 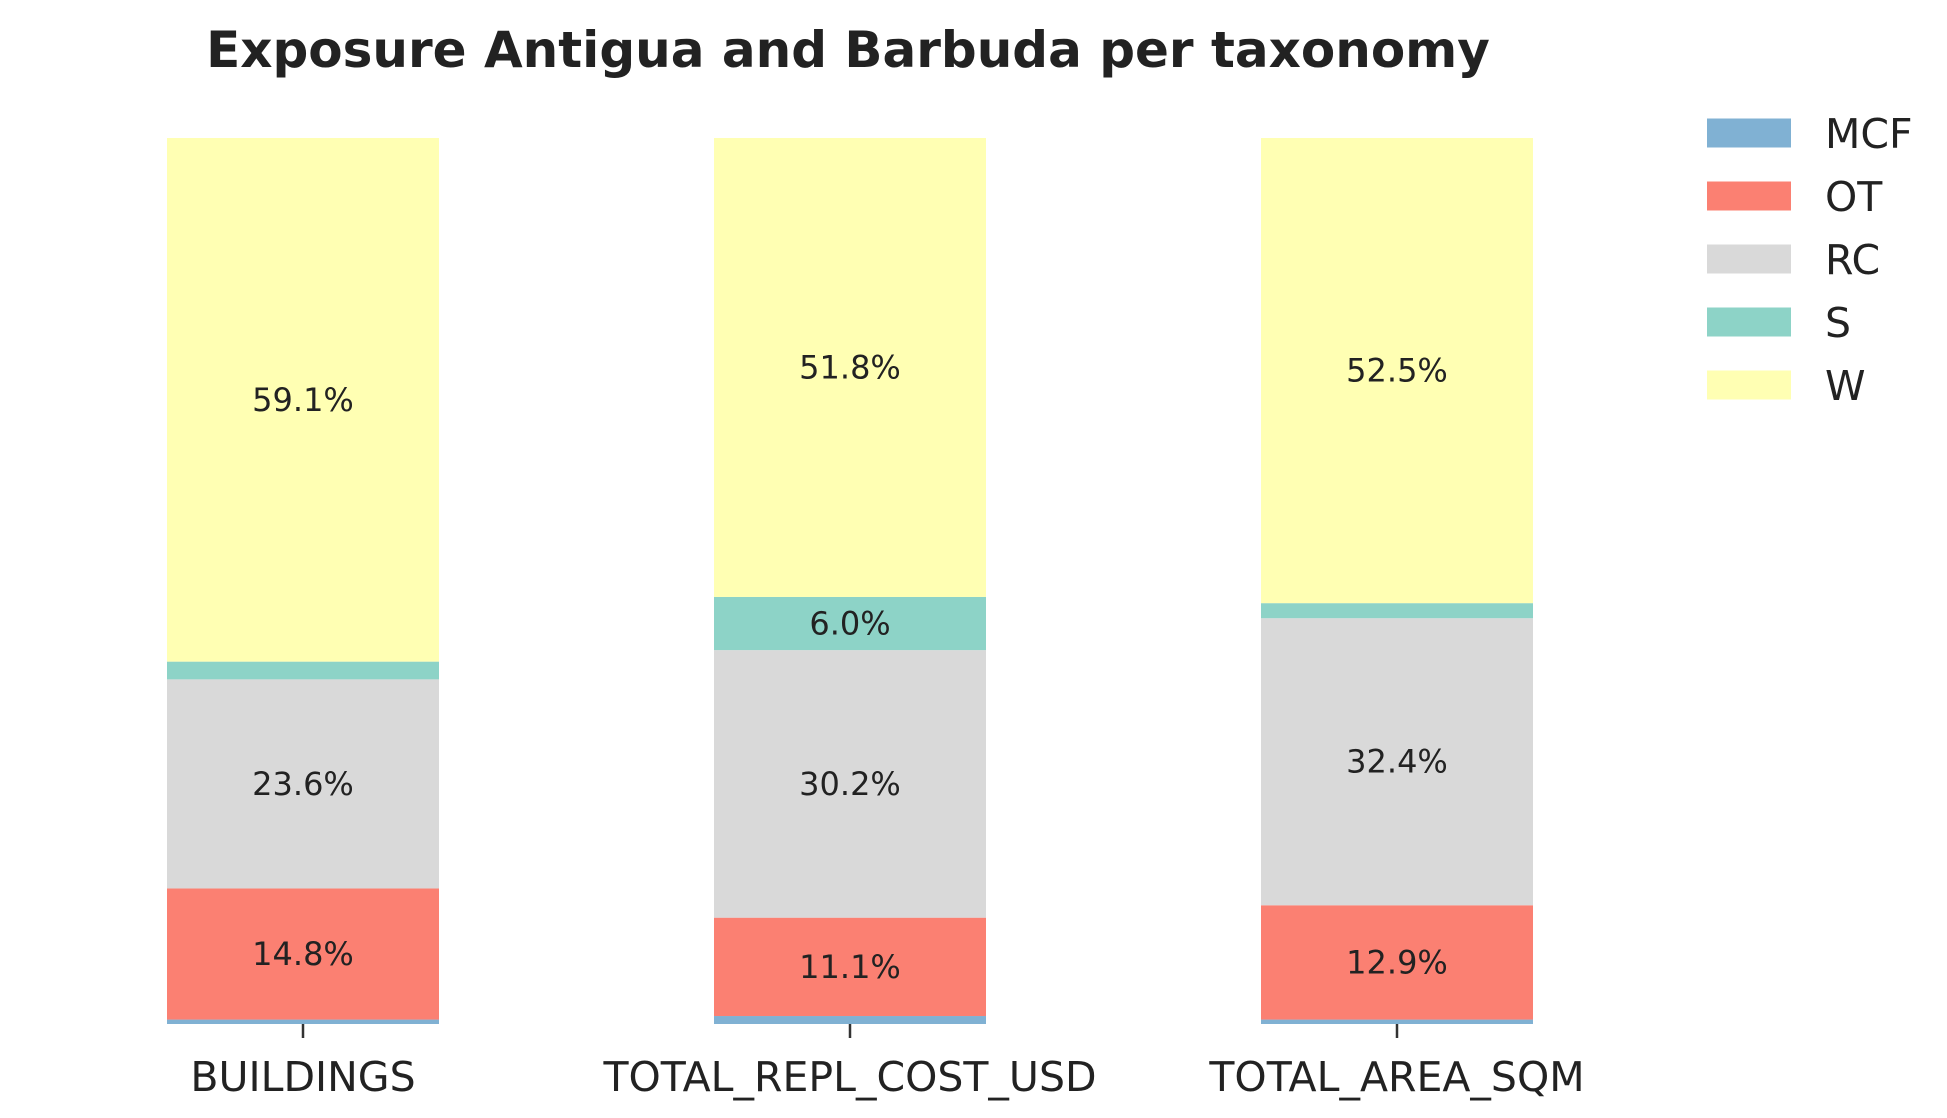 I want to click on data-label-w-total_repl_cost_usd: 51.8%, so click(x=850, y=367).